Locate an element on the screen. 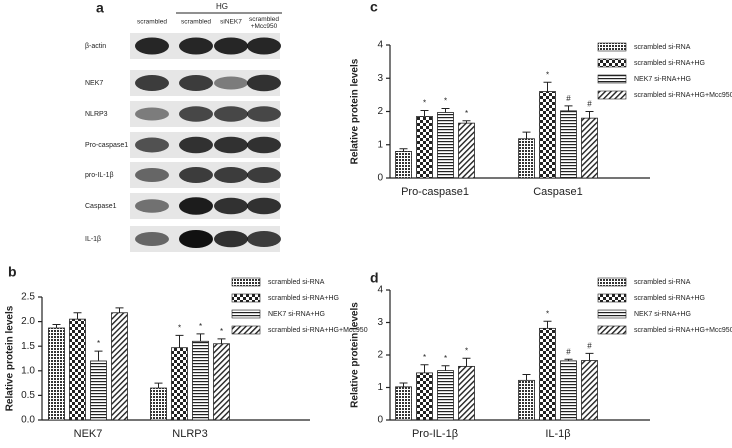 Image resolution: width=732 pixels, height=448 pixels. lane-label: scrambled +Mcc950 is located at coordinates (264, 23).